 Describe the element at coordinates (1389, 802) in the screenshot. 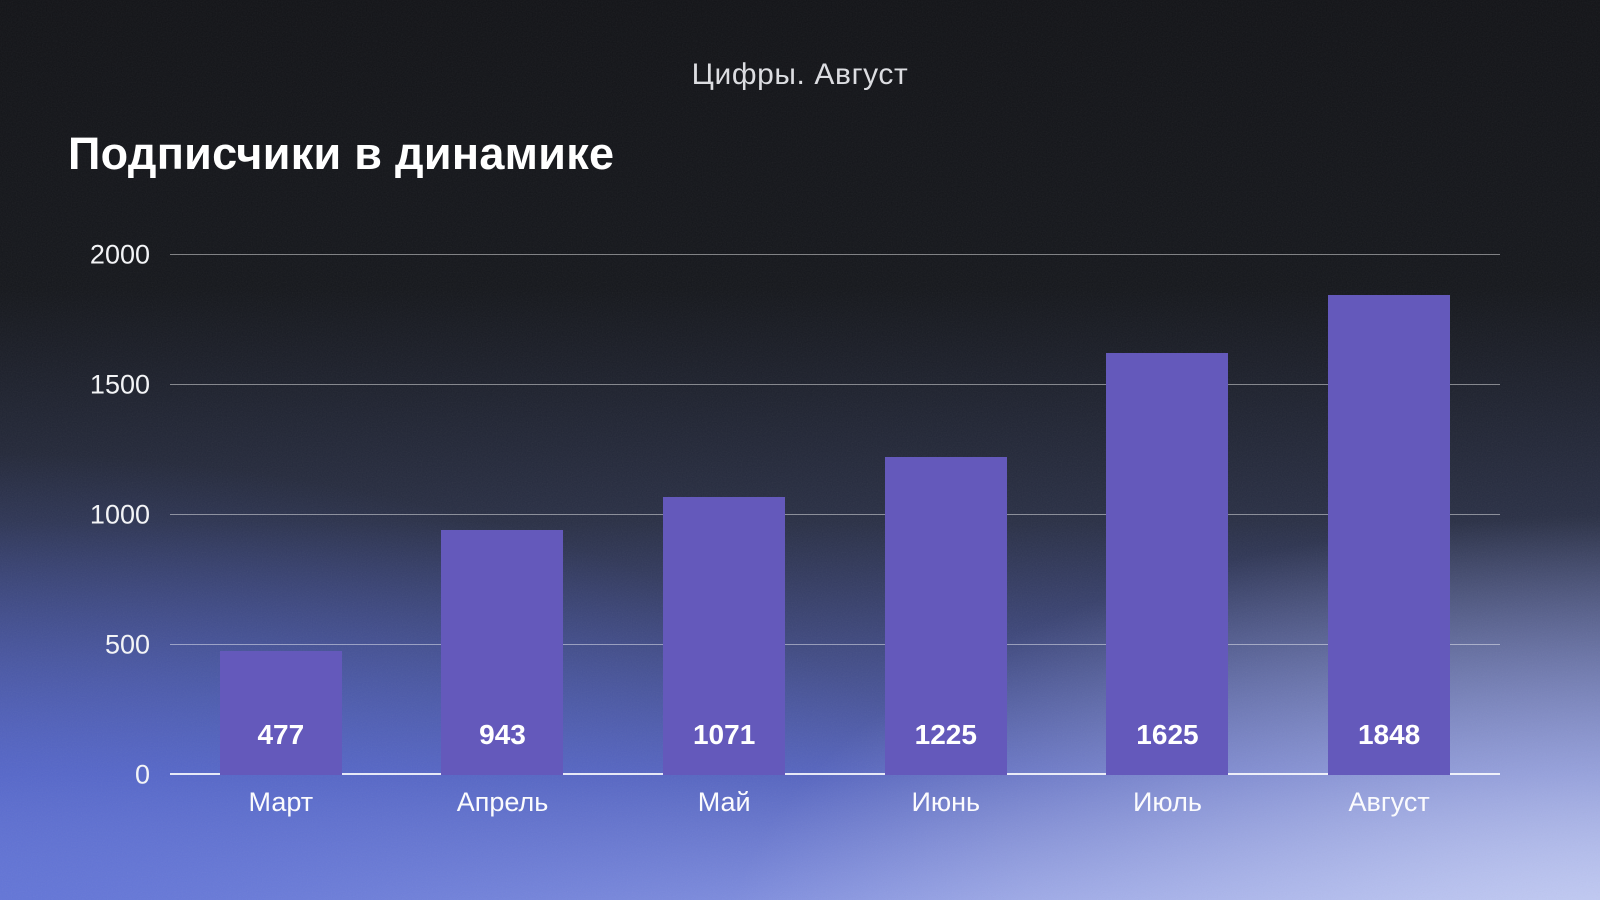

I see `x-axis-label: Август` at that location.